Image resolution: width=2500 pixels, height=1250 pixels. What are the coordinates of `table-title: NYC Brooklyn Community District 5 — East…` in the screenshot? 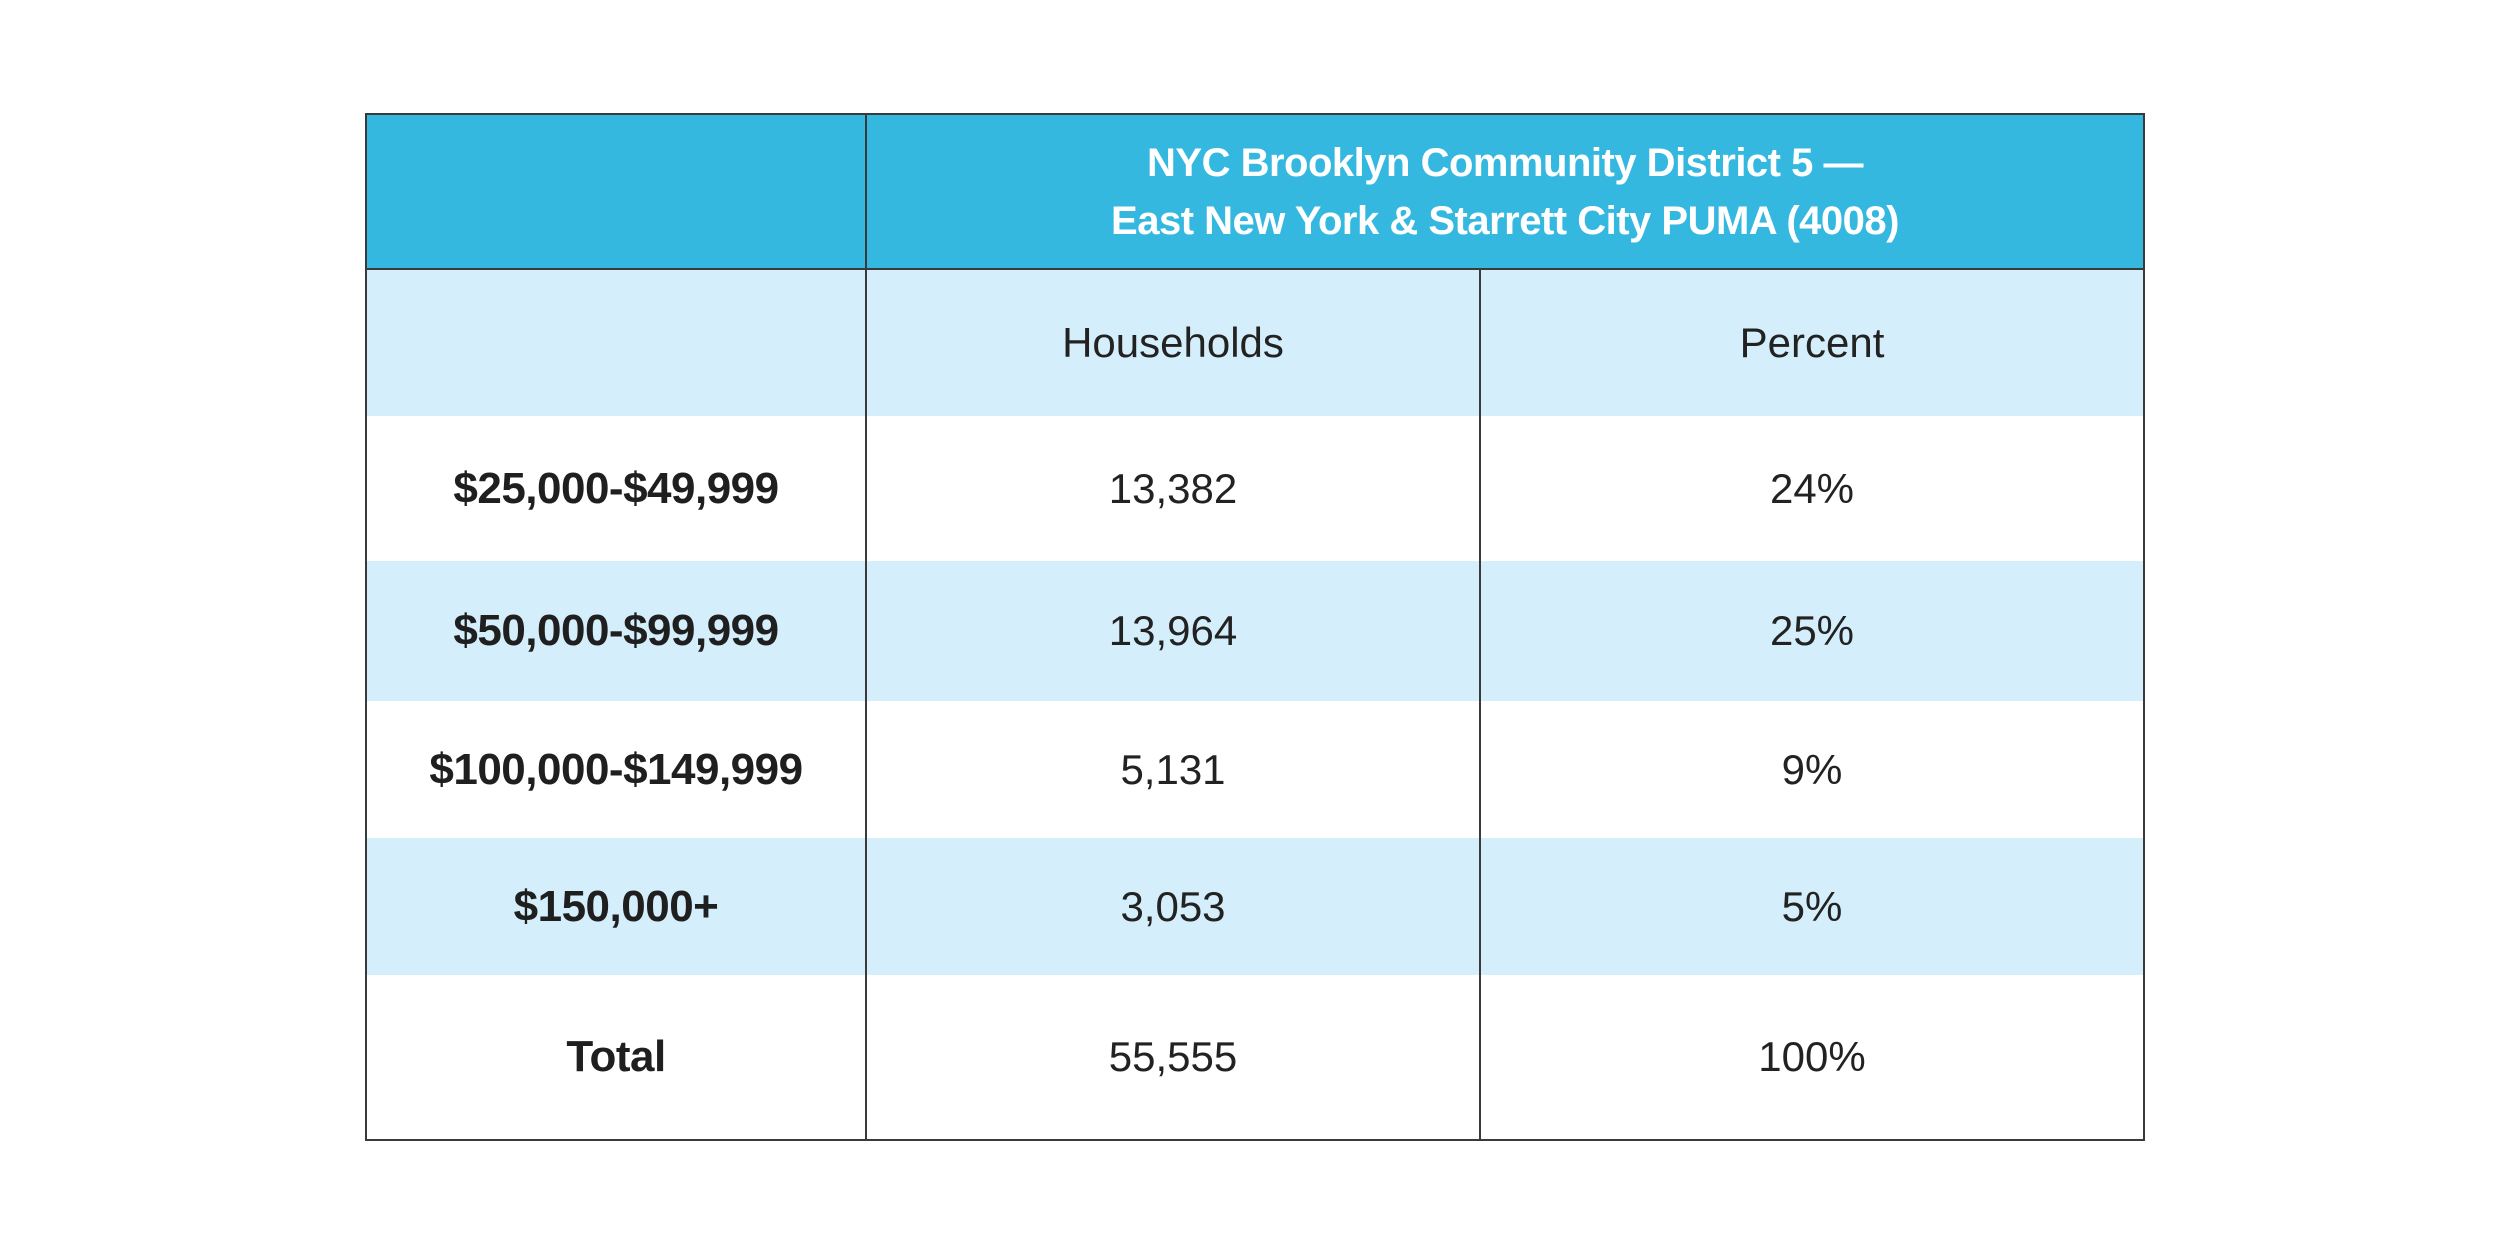 It's located at (1505, 192).